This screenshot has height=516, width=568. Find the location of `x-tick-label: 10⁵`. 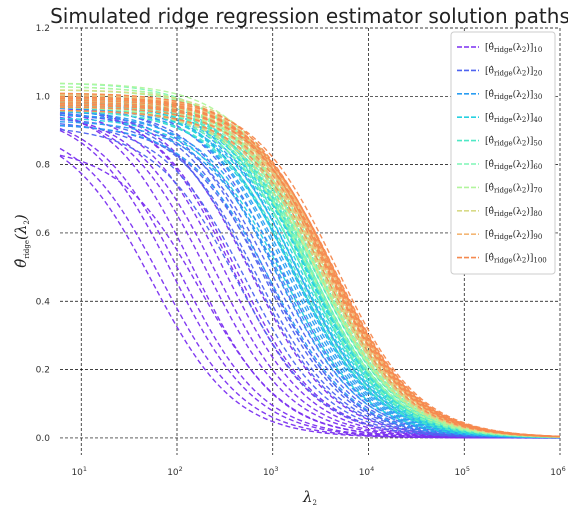

x-tick-label: 10⁵ is located at coordinates (462, 471).